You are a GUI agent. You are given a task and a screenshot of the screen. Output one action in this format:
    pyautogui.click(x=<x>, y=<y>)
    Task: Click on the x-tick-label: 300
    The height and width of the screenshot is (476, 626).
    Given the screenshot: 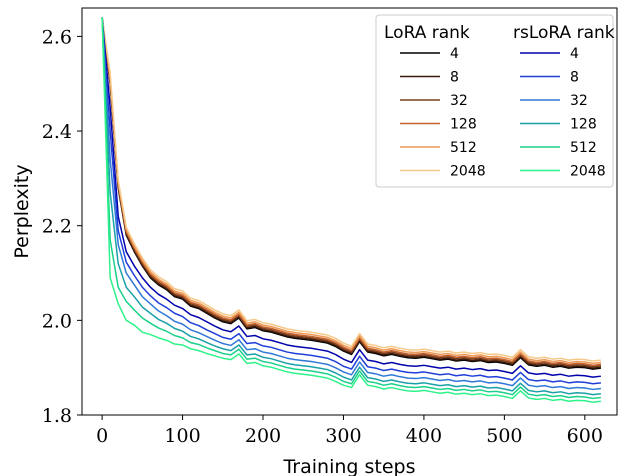 What is the action you would take?
    pyautogui.click(x=343, y=436)
    